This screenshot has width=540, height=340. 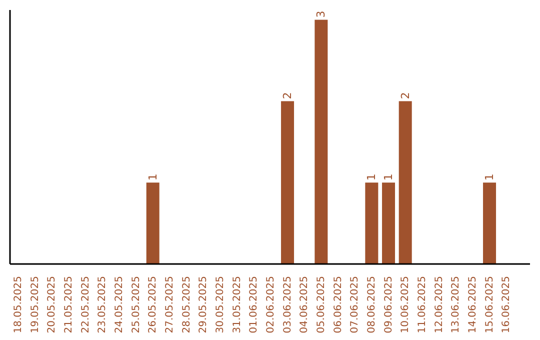 I want to click on x-tick-label: 25.05.2025, so click(x=136, y=305).